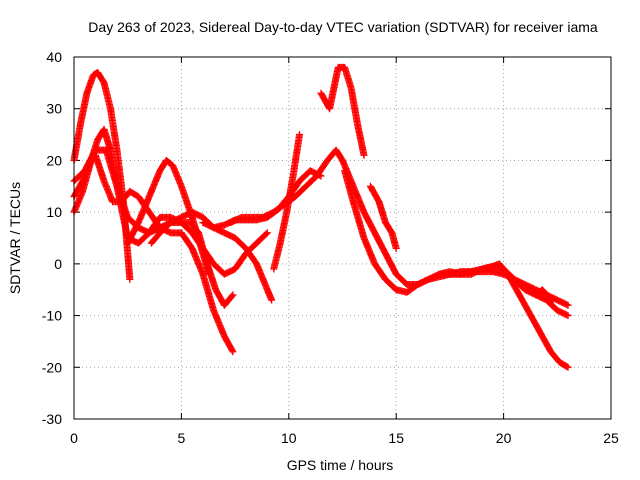  Describe the element at coordinates (52, 419) in the screenshot. I see `y-tick-label: -30` at that location.